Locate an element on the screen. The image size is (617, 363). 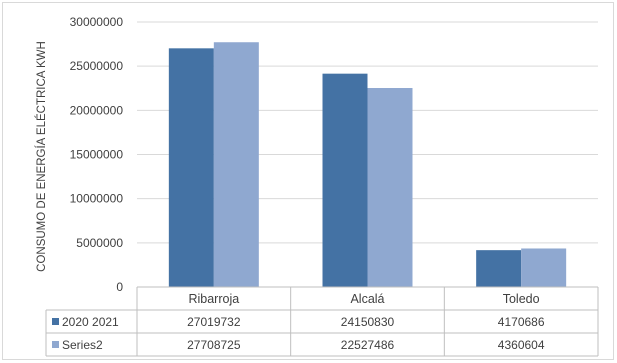
y-tick-label: 25000000 is located at coordinates (97, 66).